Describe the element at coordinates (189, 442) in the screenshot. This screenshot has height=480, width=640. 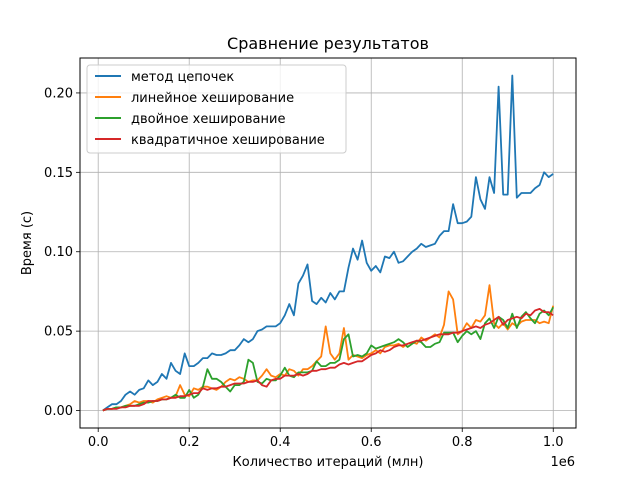
I see `x-tick-label: 0.2` at that location.